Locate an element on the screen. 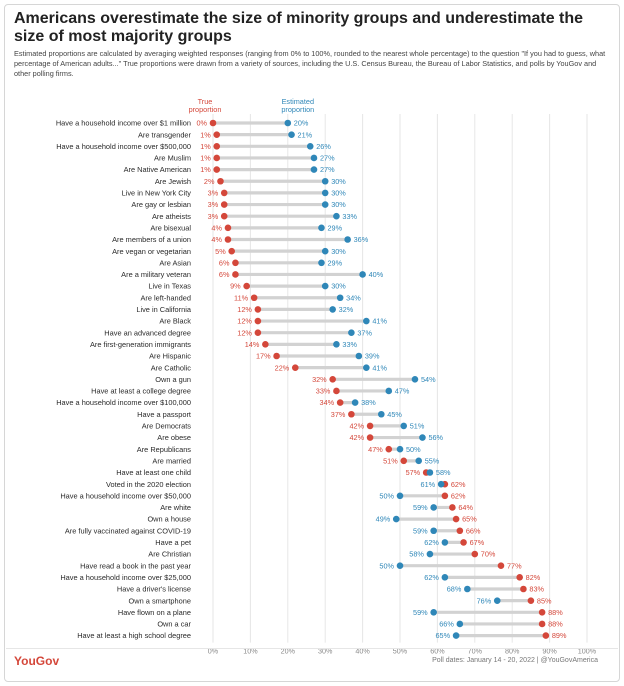 The height and width of the screenshot is (686, 624). footer-divider is located at coordinates (312, 660).